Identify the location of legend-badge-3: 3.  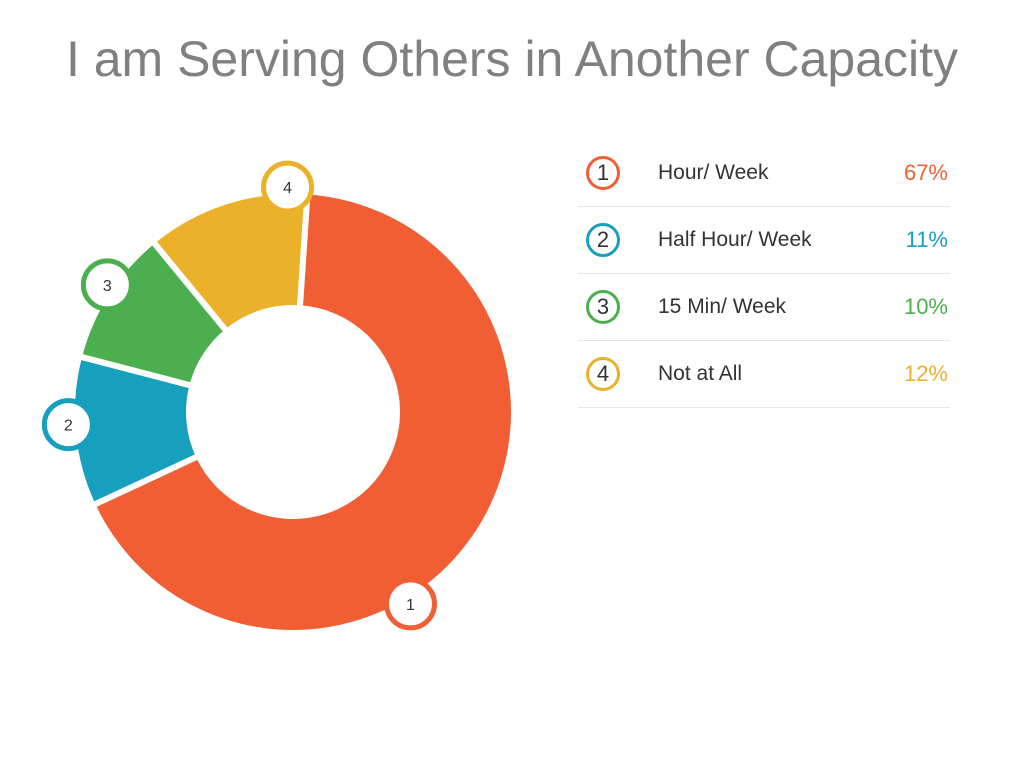
(603, 307).